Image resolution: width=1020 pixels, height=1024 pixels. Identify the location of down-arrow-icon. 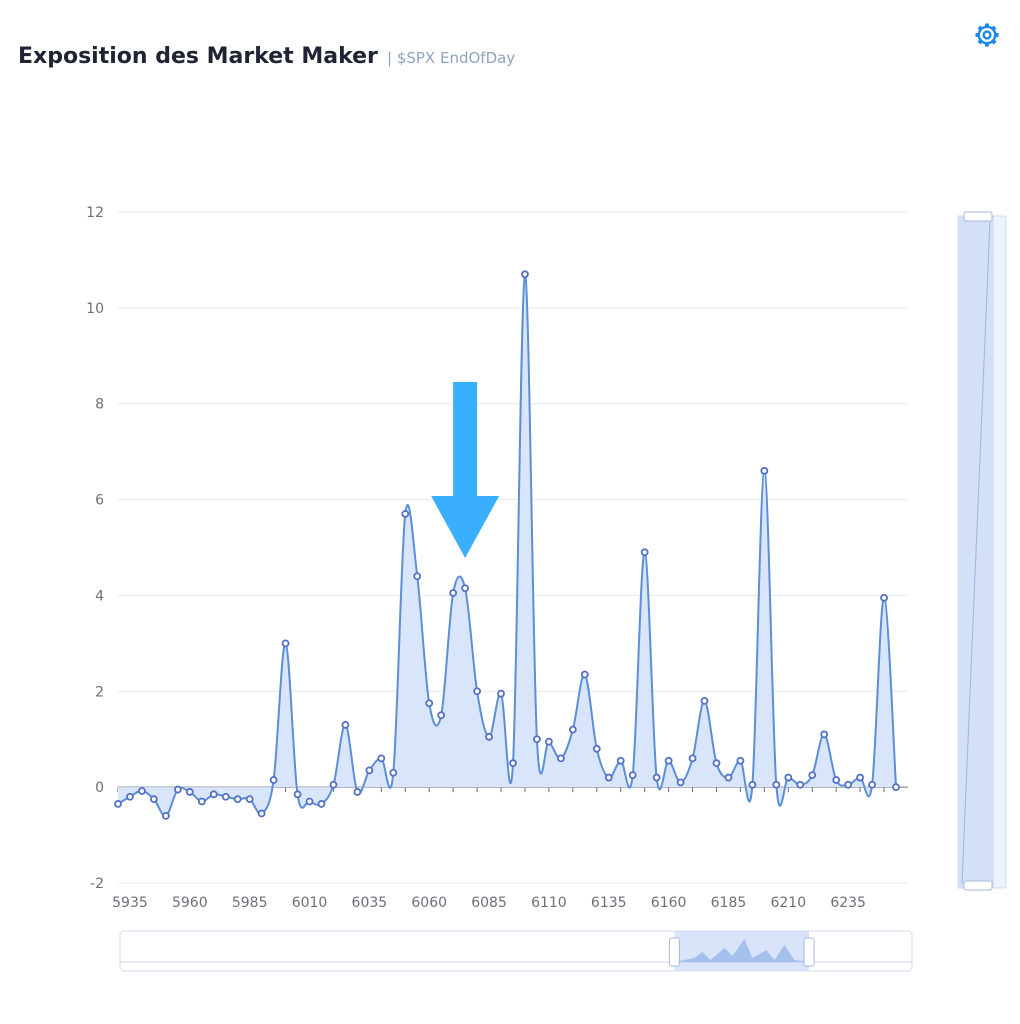
(465, 470).